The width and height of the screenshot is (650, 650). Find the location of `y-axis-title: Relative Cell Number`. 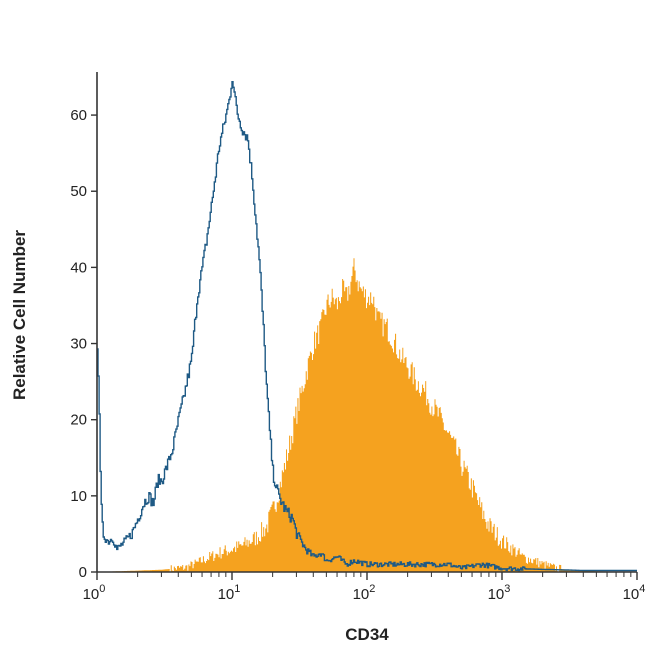

y-axis-title: Relative Cell Number is located at coordinates (19, 315).